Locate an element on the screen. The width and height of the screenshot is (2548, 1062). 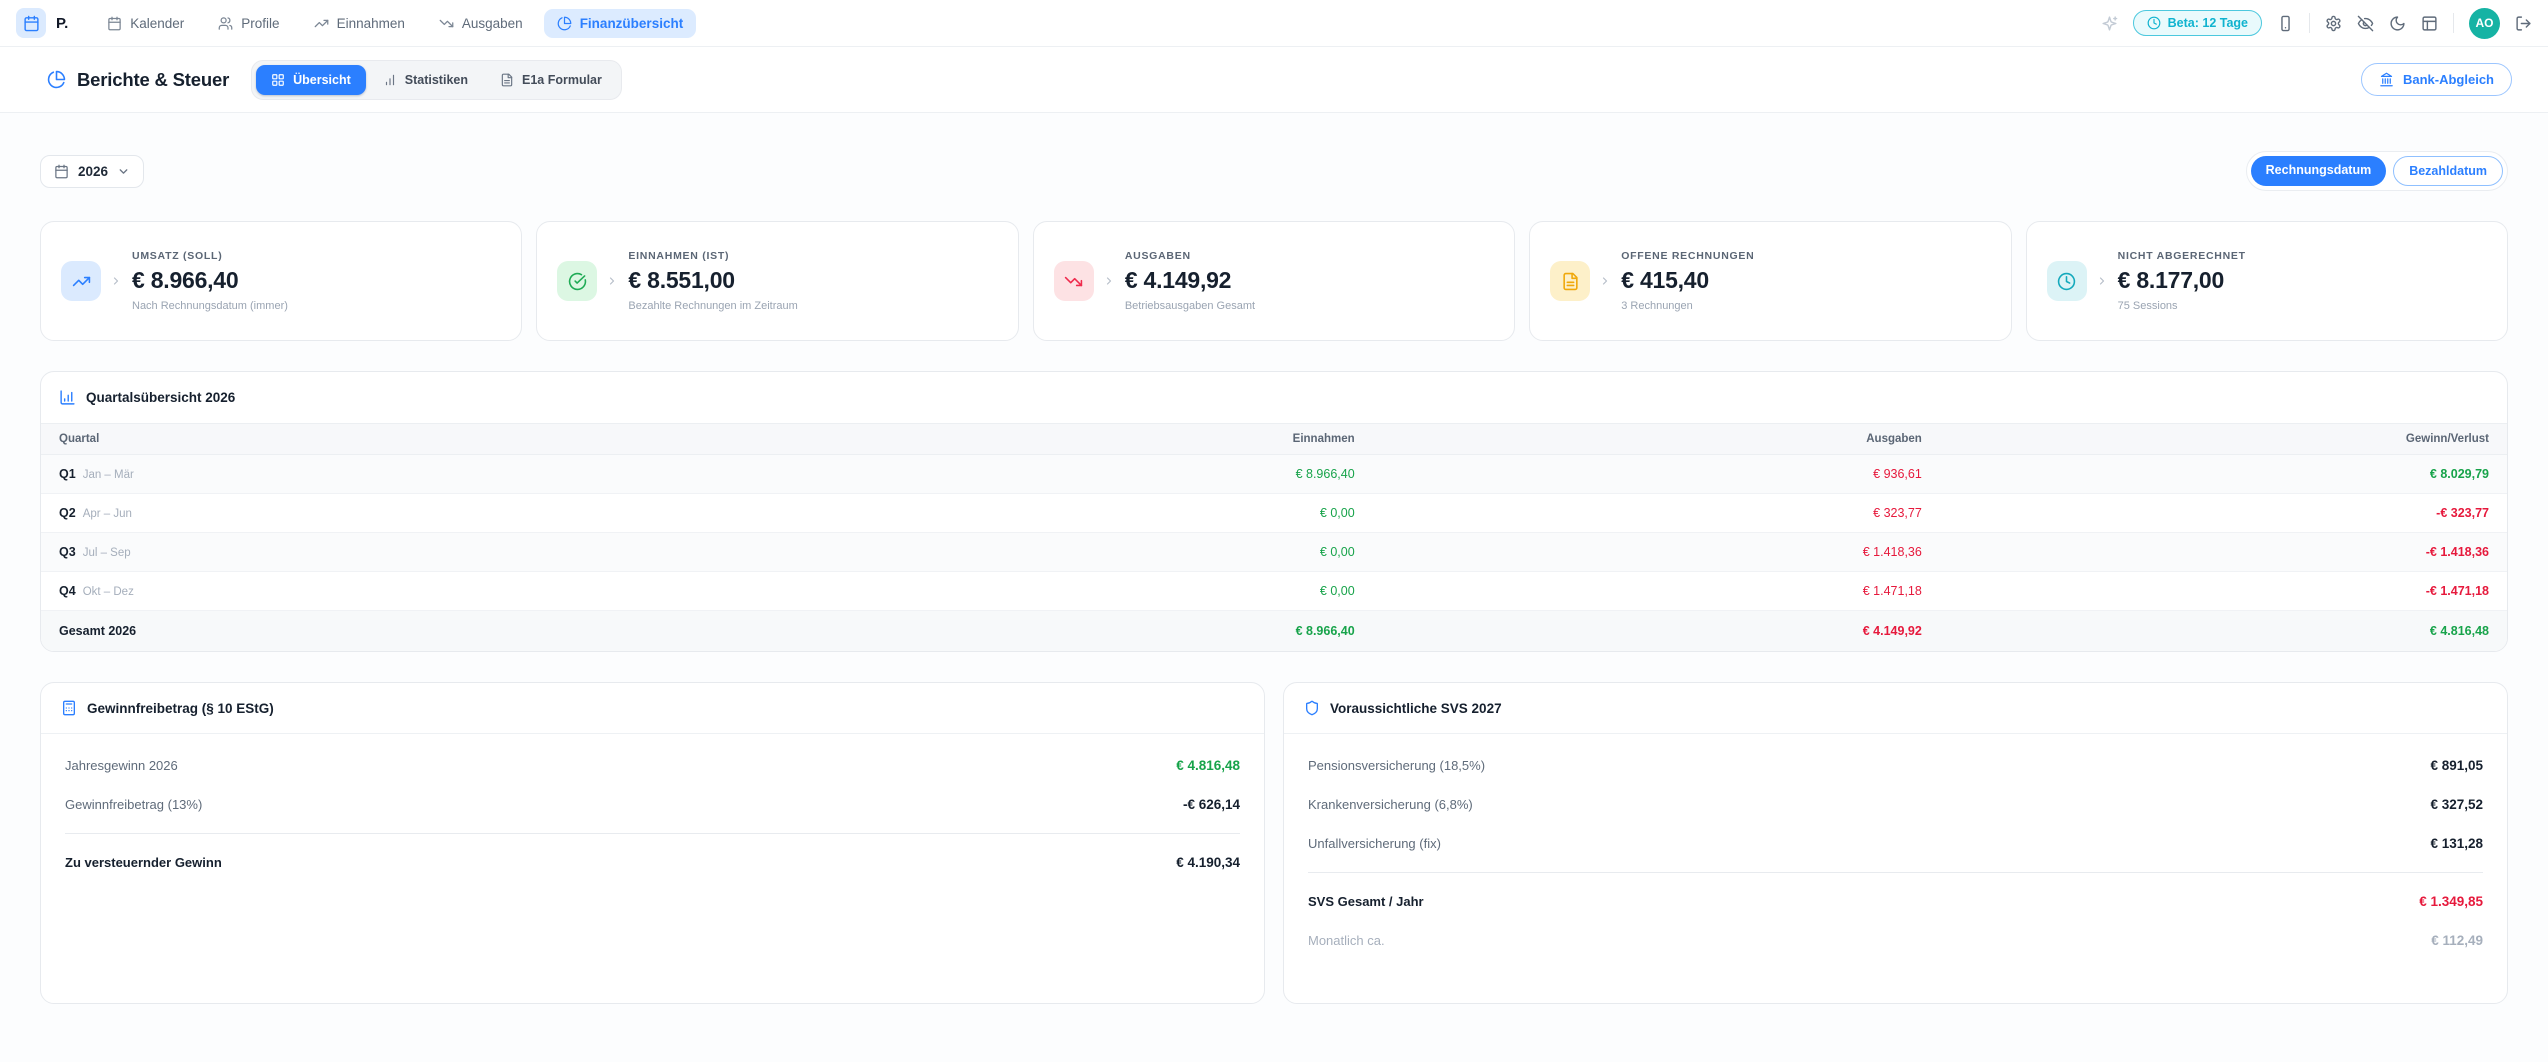
tab-uebersicht: Übersicht is located at coordinates (311, 79).